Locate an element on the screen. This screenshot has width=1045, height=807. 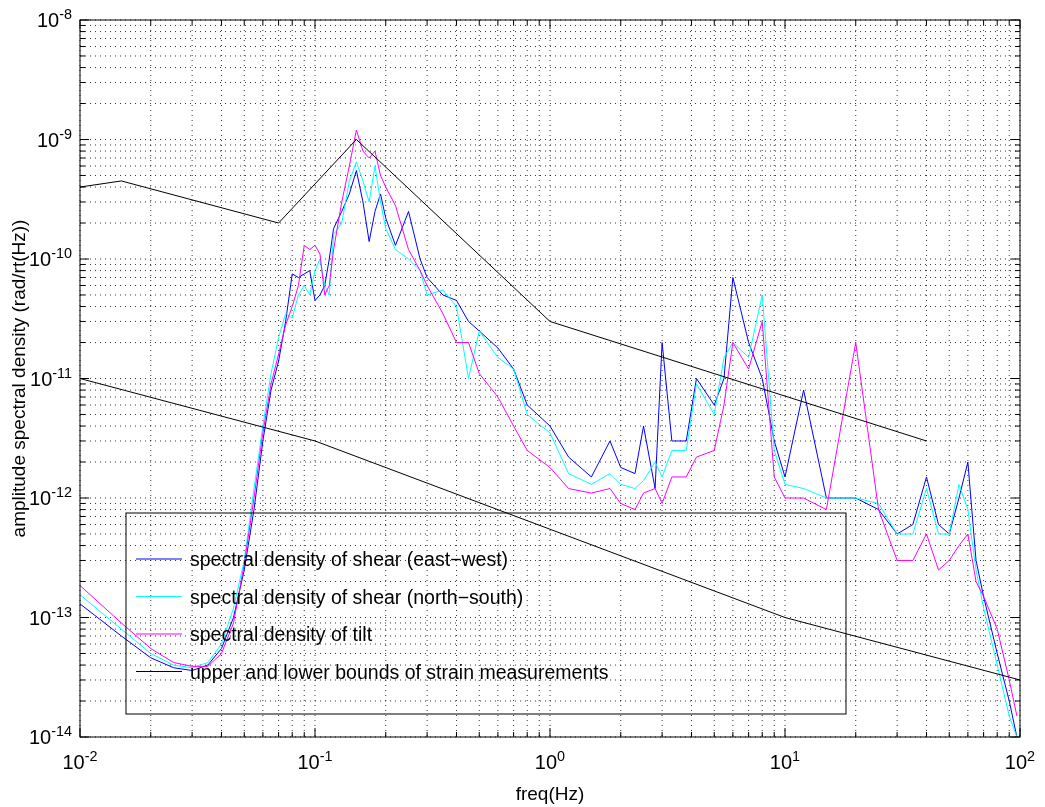
y-tick-label: 10$^{-10}$ is located at coordinates (50, 257).